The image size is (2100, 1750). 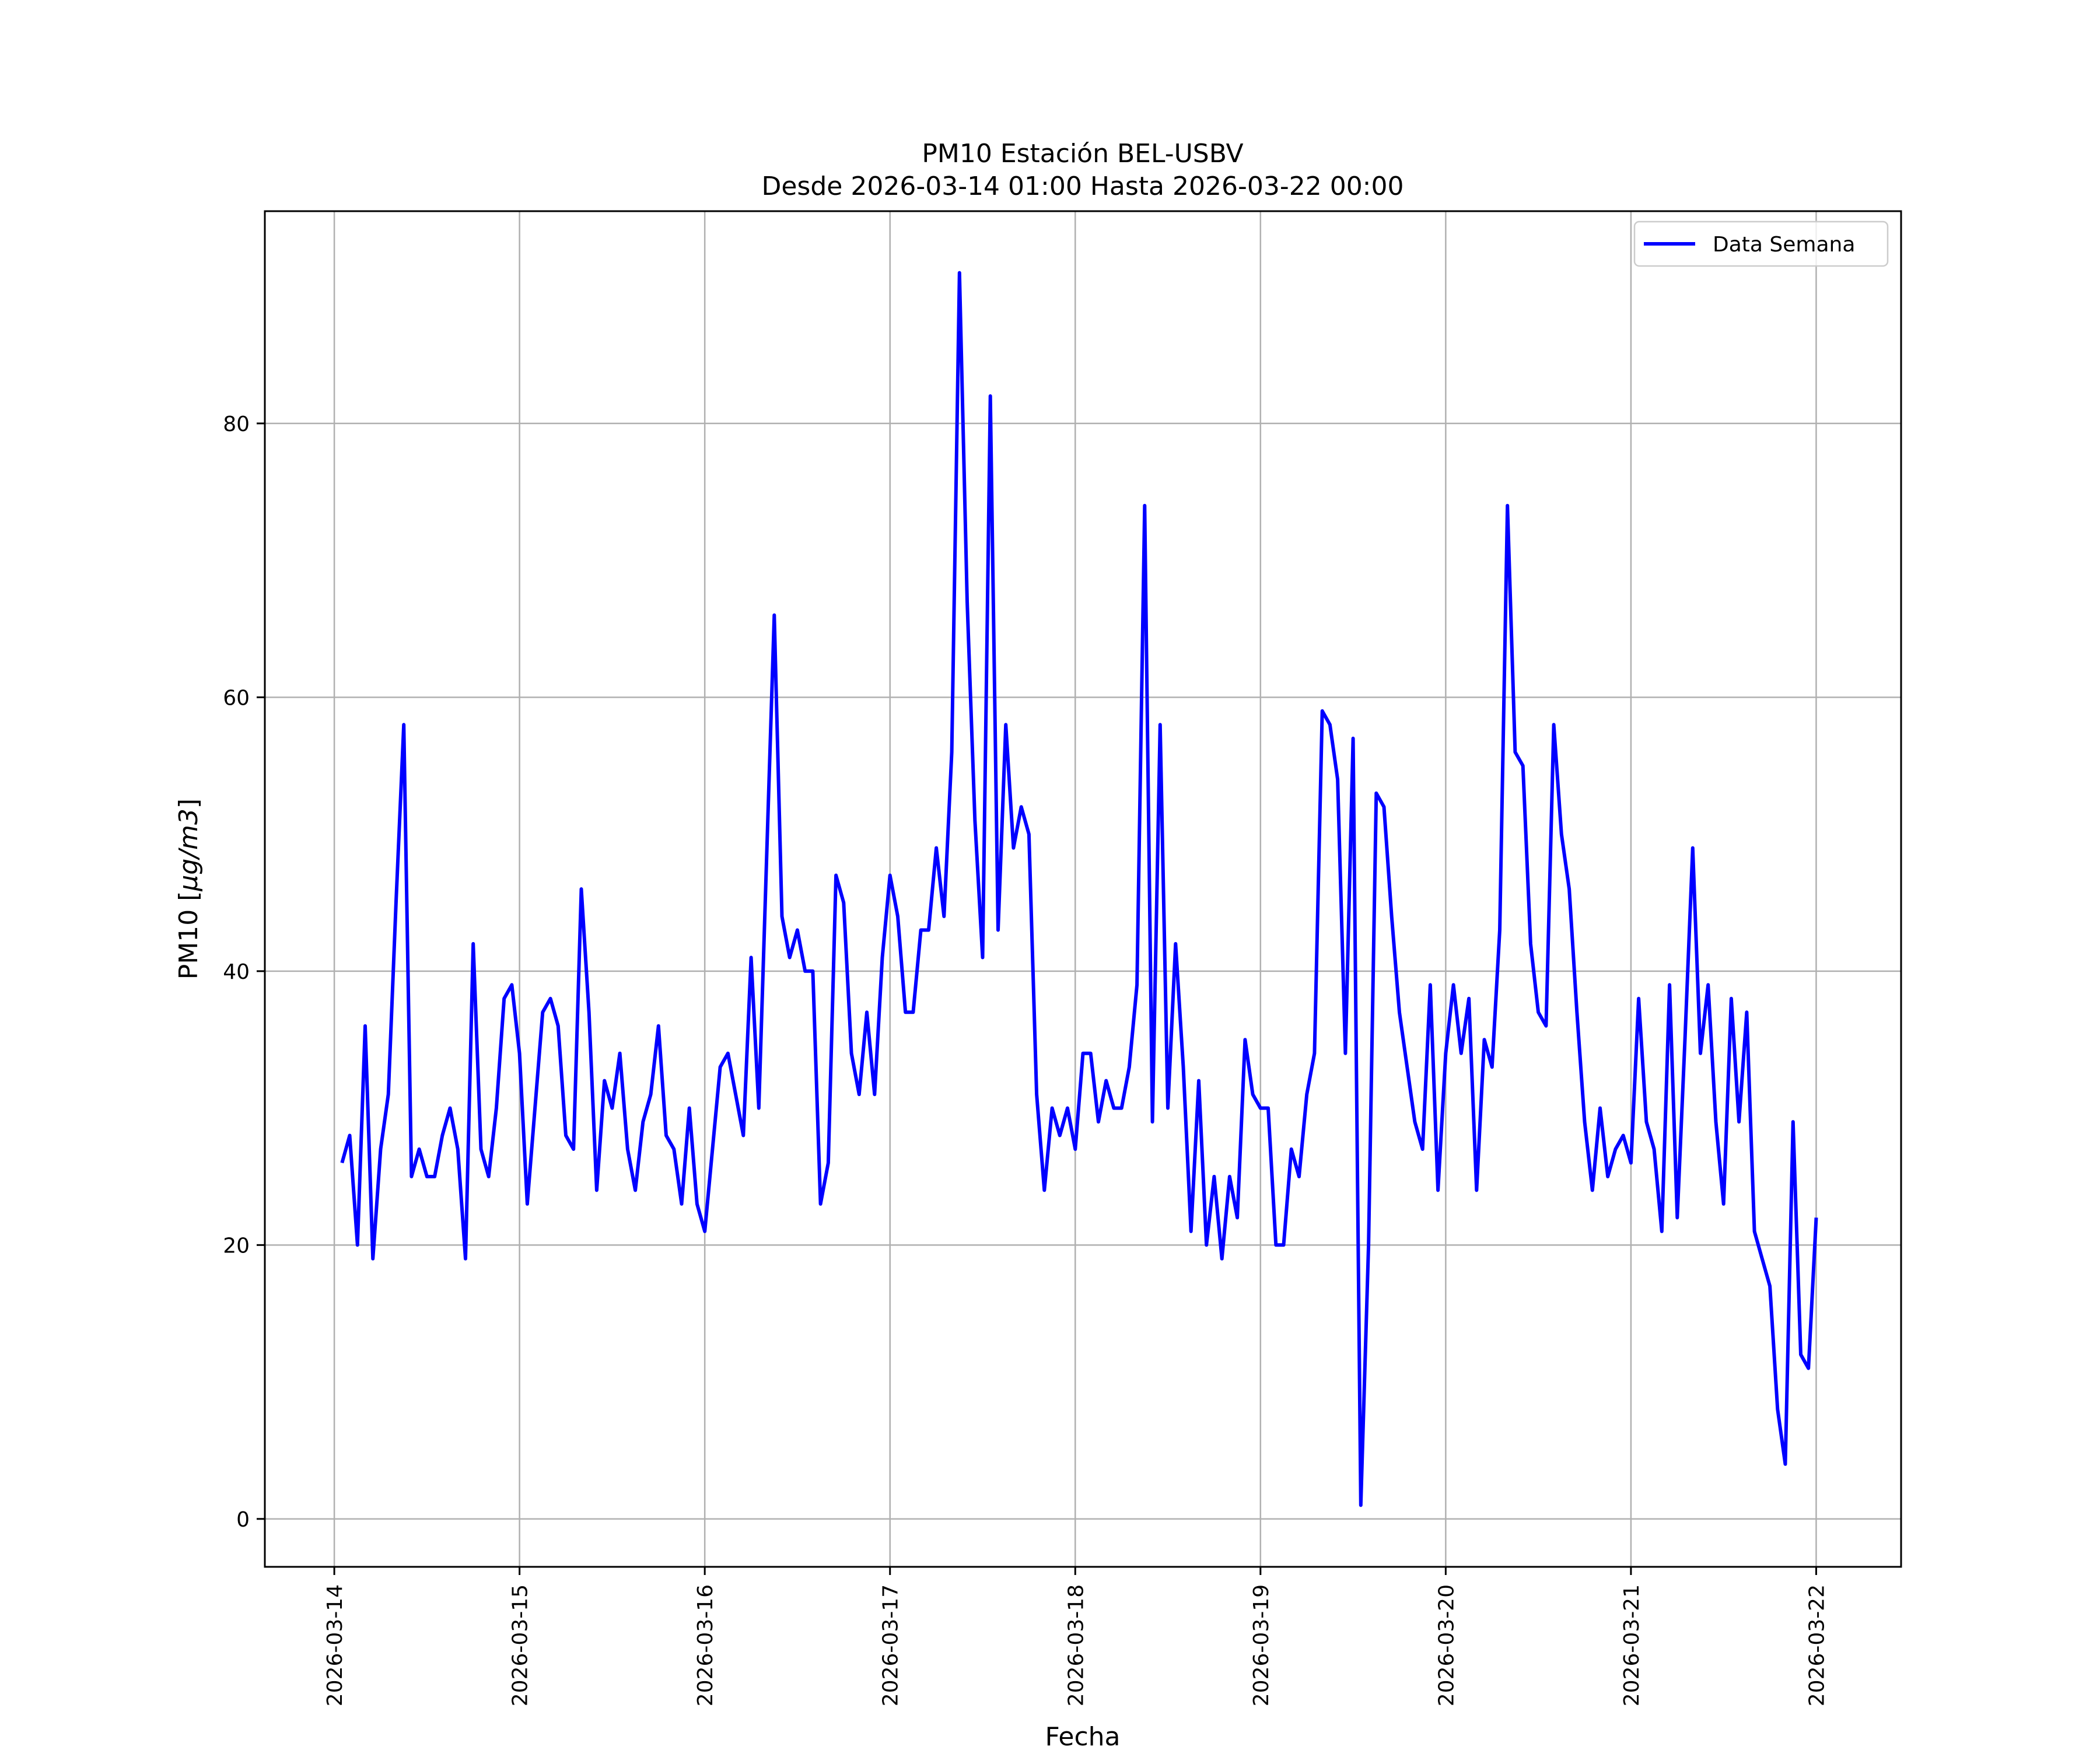 I want to click on y-tick-label: 0, so click(x=243, y=1520).